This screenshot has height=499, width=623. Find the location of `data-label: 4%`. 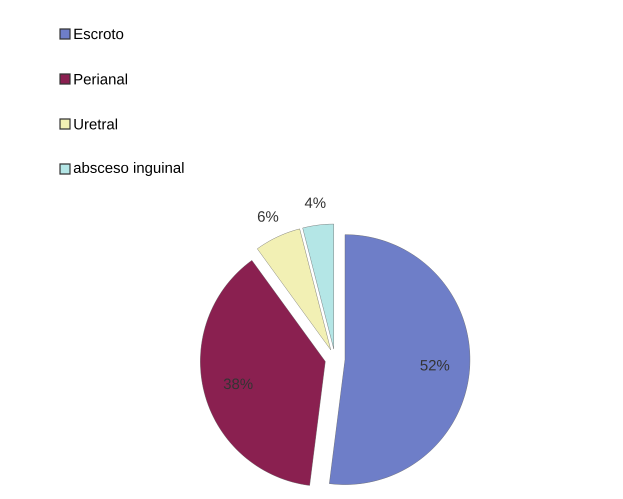

data-label: 4% is located at coordinates (315, 203).